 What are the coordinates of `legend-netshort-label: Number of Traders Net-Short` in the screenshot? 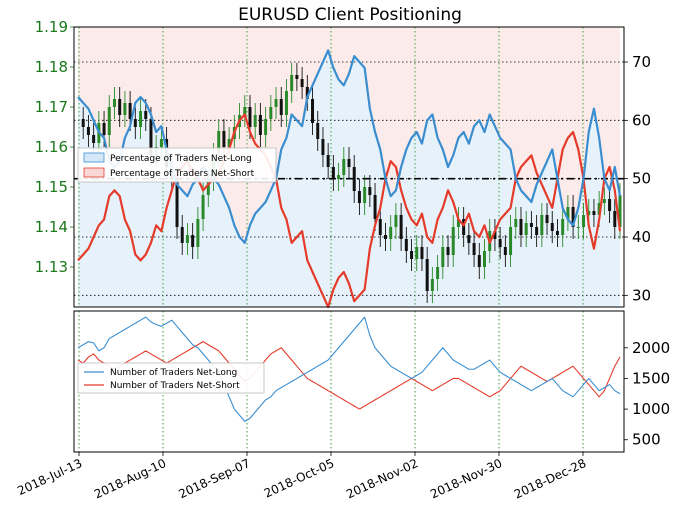 It's located at (175, 386).